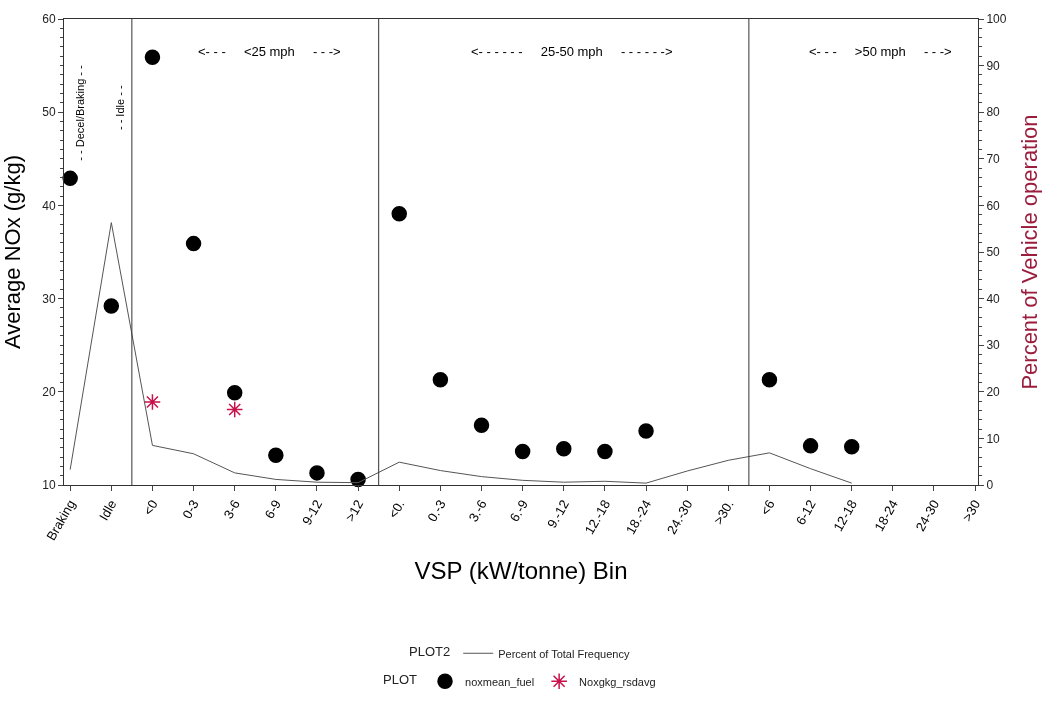 The width and height of the screenshot is (1063, 708). I want to click on annotation: <- - - - - - 25-50 mph - - - - - ->, so click(572, 51).